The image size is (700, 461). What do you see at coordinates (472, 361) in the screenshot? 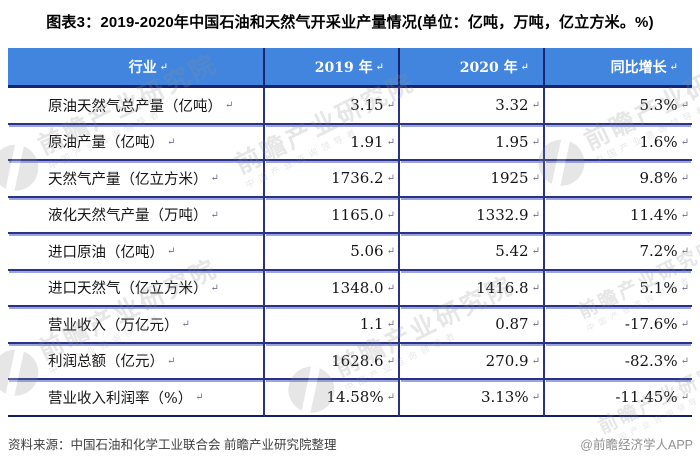
I see `cell-2020: 270.9 ↵` at bounding box center [472, 361].